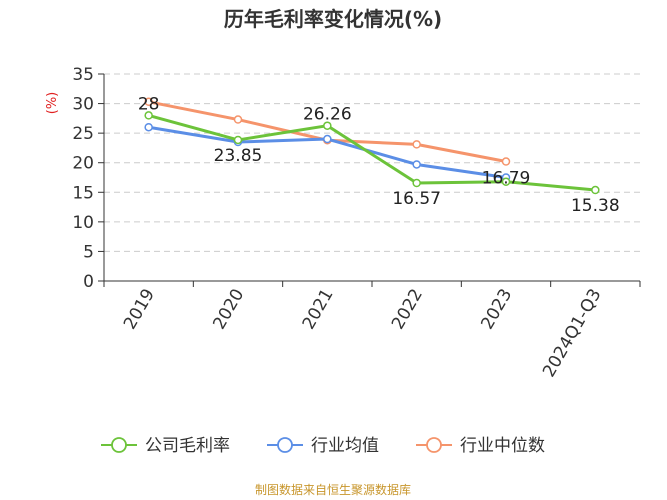 The height and width of the screenshot is (500, 667). I want to click on data-label: 28, so click(149, 104).